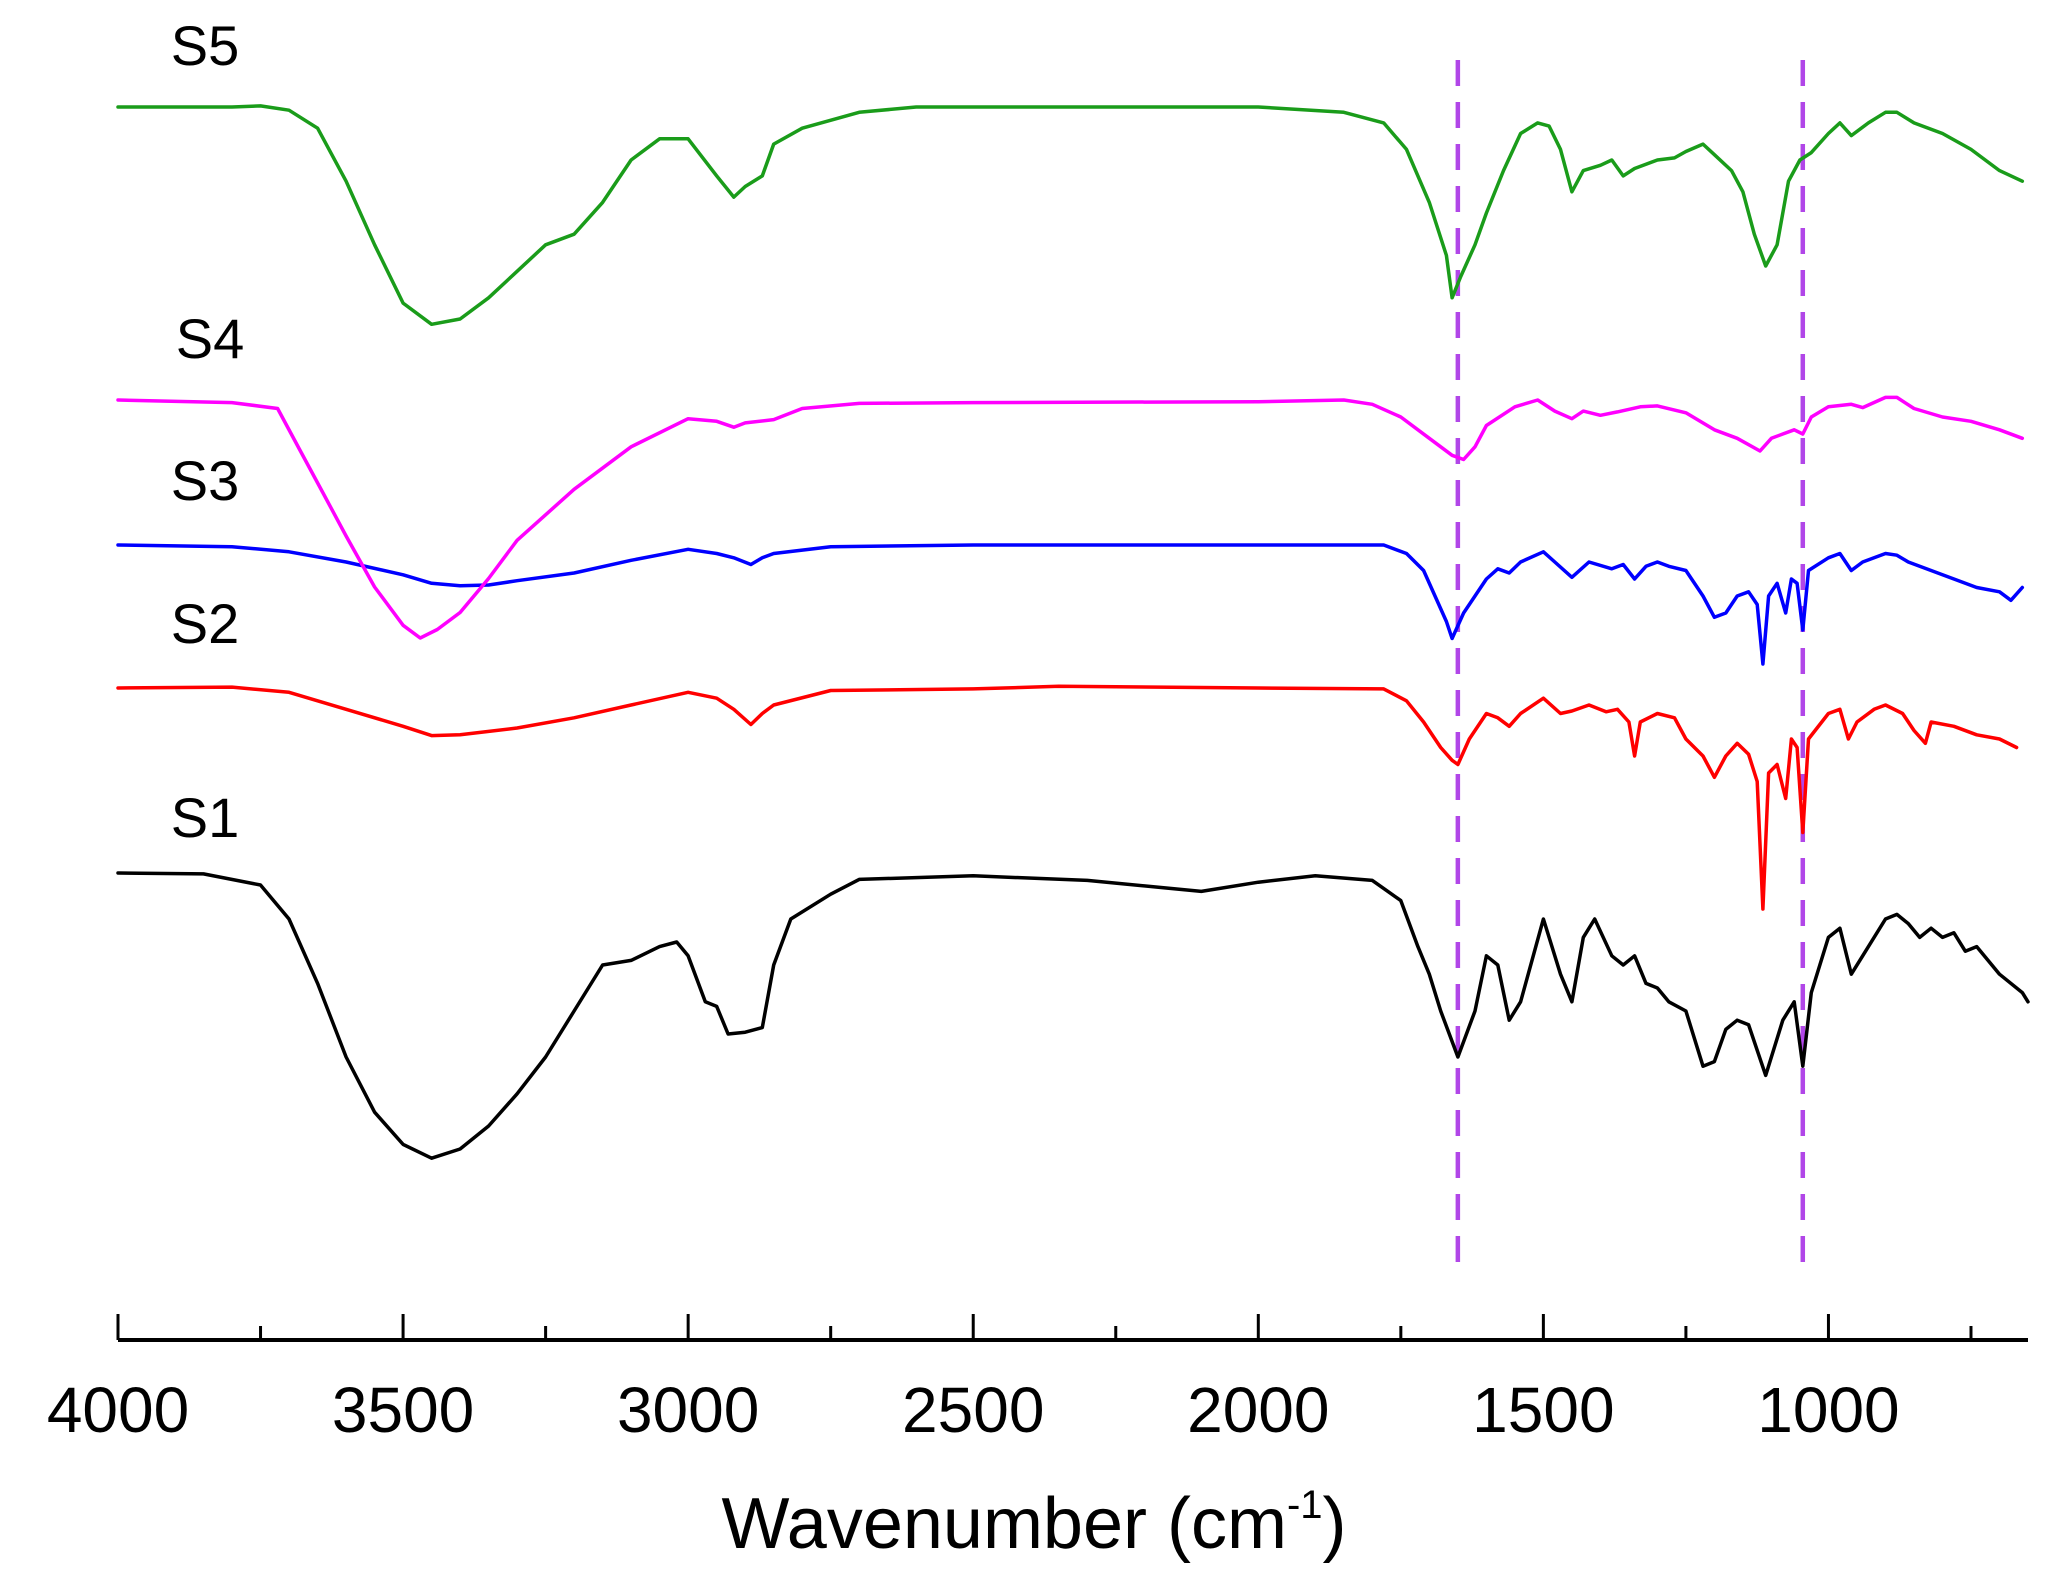  I want to click on x-axis-ticks: 4000 3500 3000 2500 2000 1500 1000, so click(1010, 1380).